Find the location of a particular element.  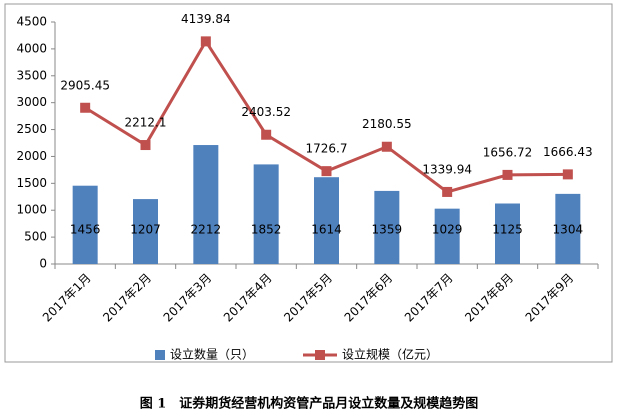

line-value-label: 1726.7 is located at coordinates (327, 149).